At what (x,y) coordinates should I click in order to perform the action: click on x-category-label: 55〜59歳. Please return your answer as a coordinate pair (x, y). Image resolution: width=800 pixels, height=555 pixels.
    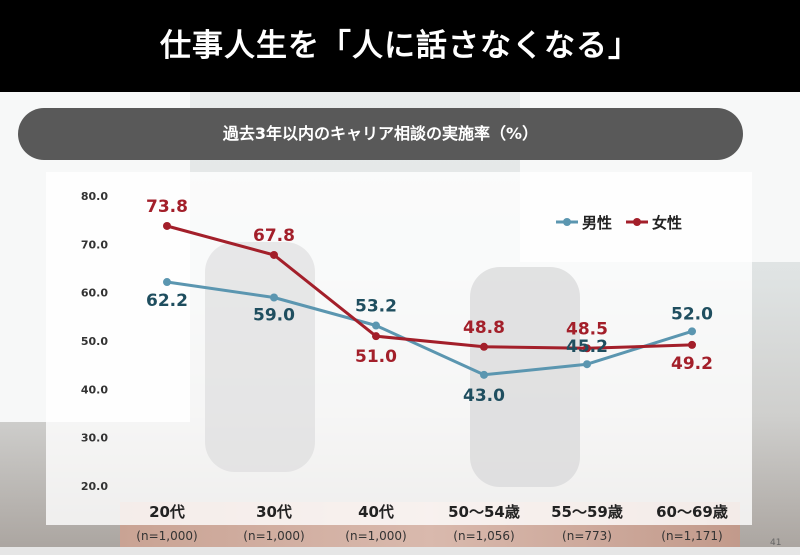
    Looking at the image, I should click on (587, 512).